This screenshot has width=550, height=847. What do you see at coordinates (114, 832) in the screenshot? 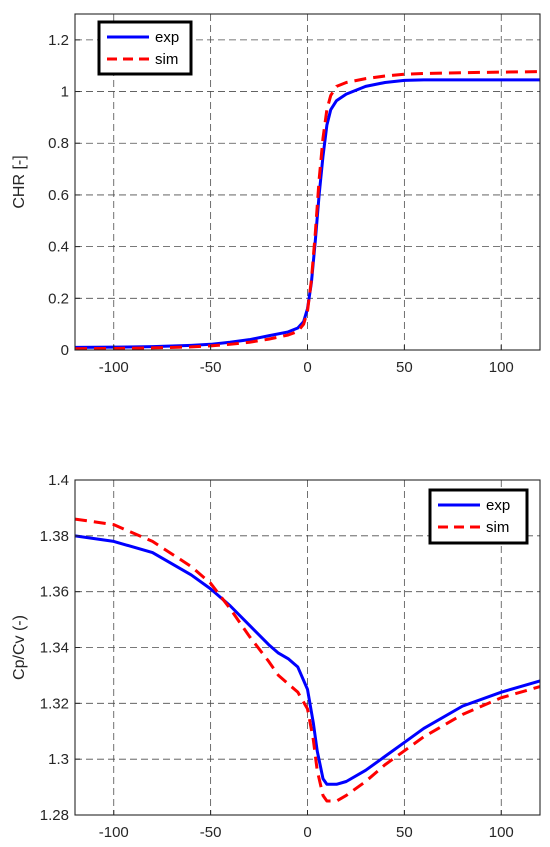
I see `cpcv-x-tick-label: -100` at bounding box center [114, 832].